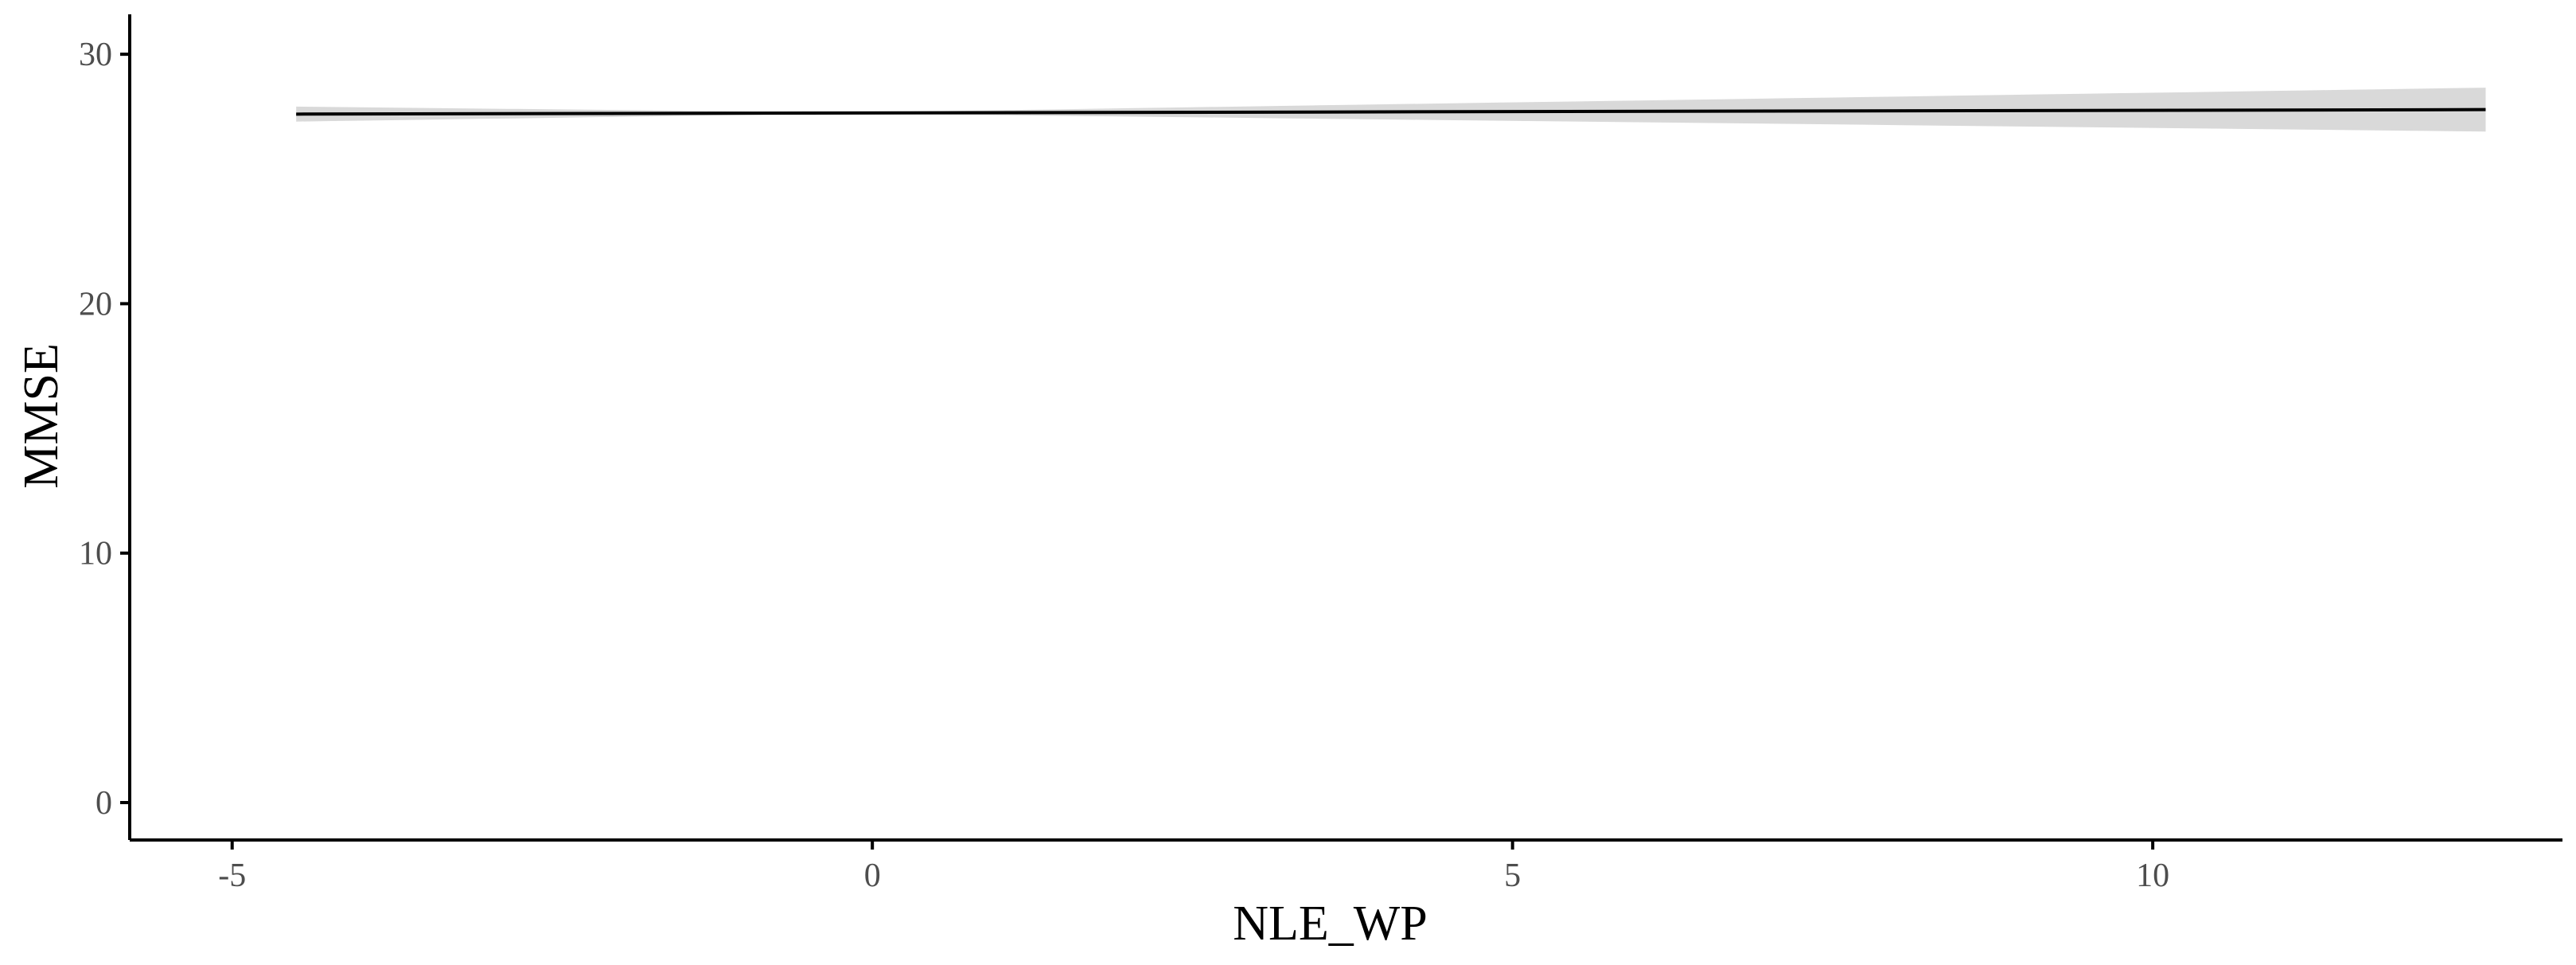 The image size is (2576, 965). I want to click on y-axis-title: MMSE, so click(41, 416).